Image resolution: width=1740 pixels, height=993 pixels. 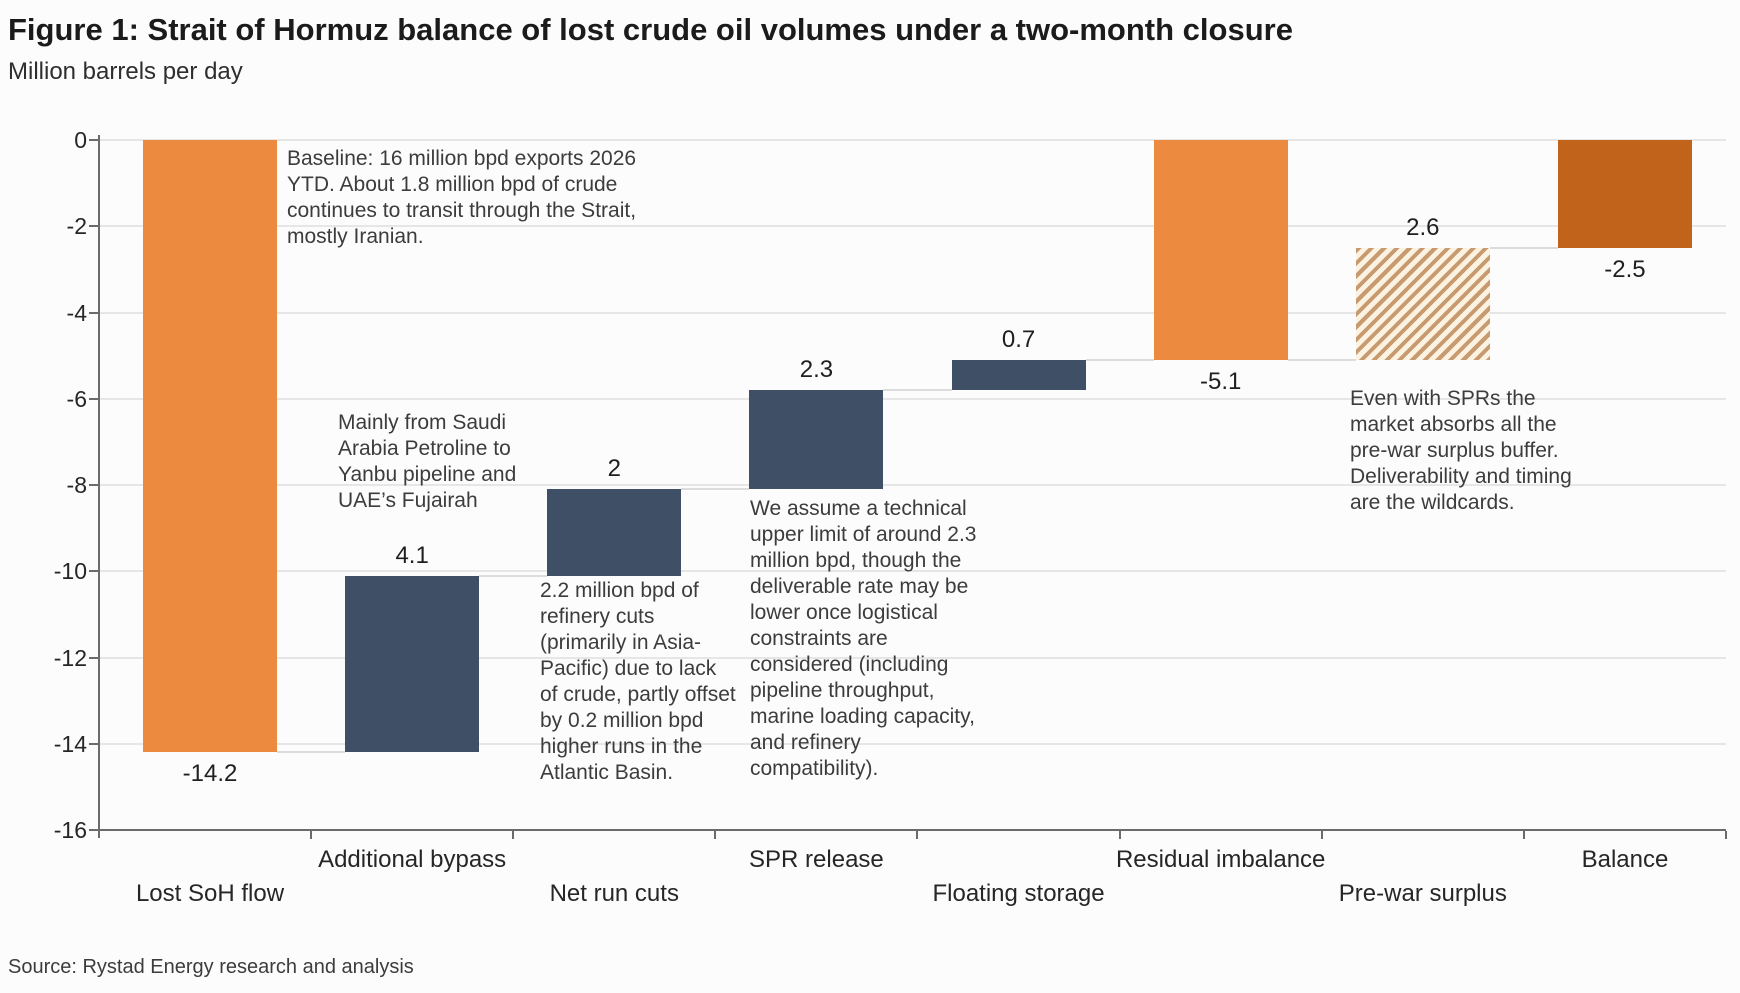 What do you see at coordinates (816, 440) in the screenshot?
I see `bar-spr-release` at bounding box center [816, 440].